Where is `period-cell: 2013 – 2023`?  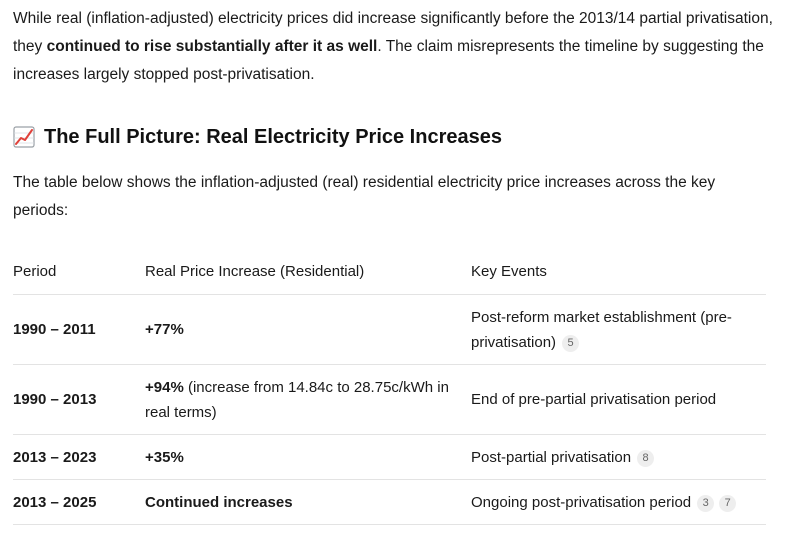
period-cell: 2013 – 2023 is located at coordinates (79, 457).